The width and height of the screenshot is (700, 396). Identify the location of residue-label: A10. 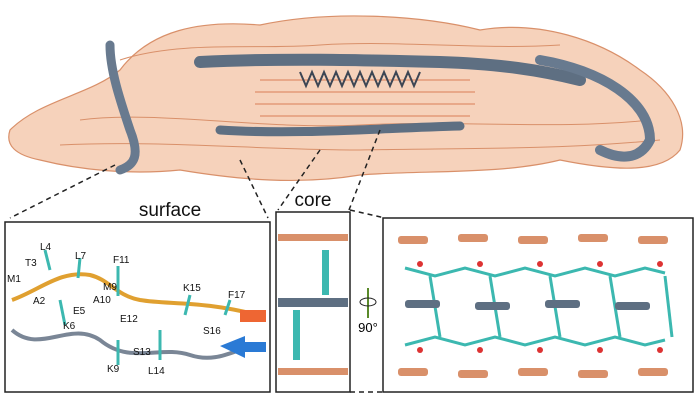
(102, 300).